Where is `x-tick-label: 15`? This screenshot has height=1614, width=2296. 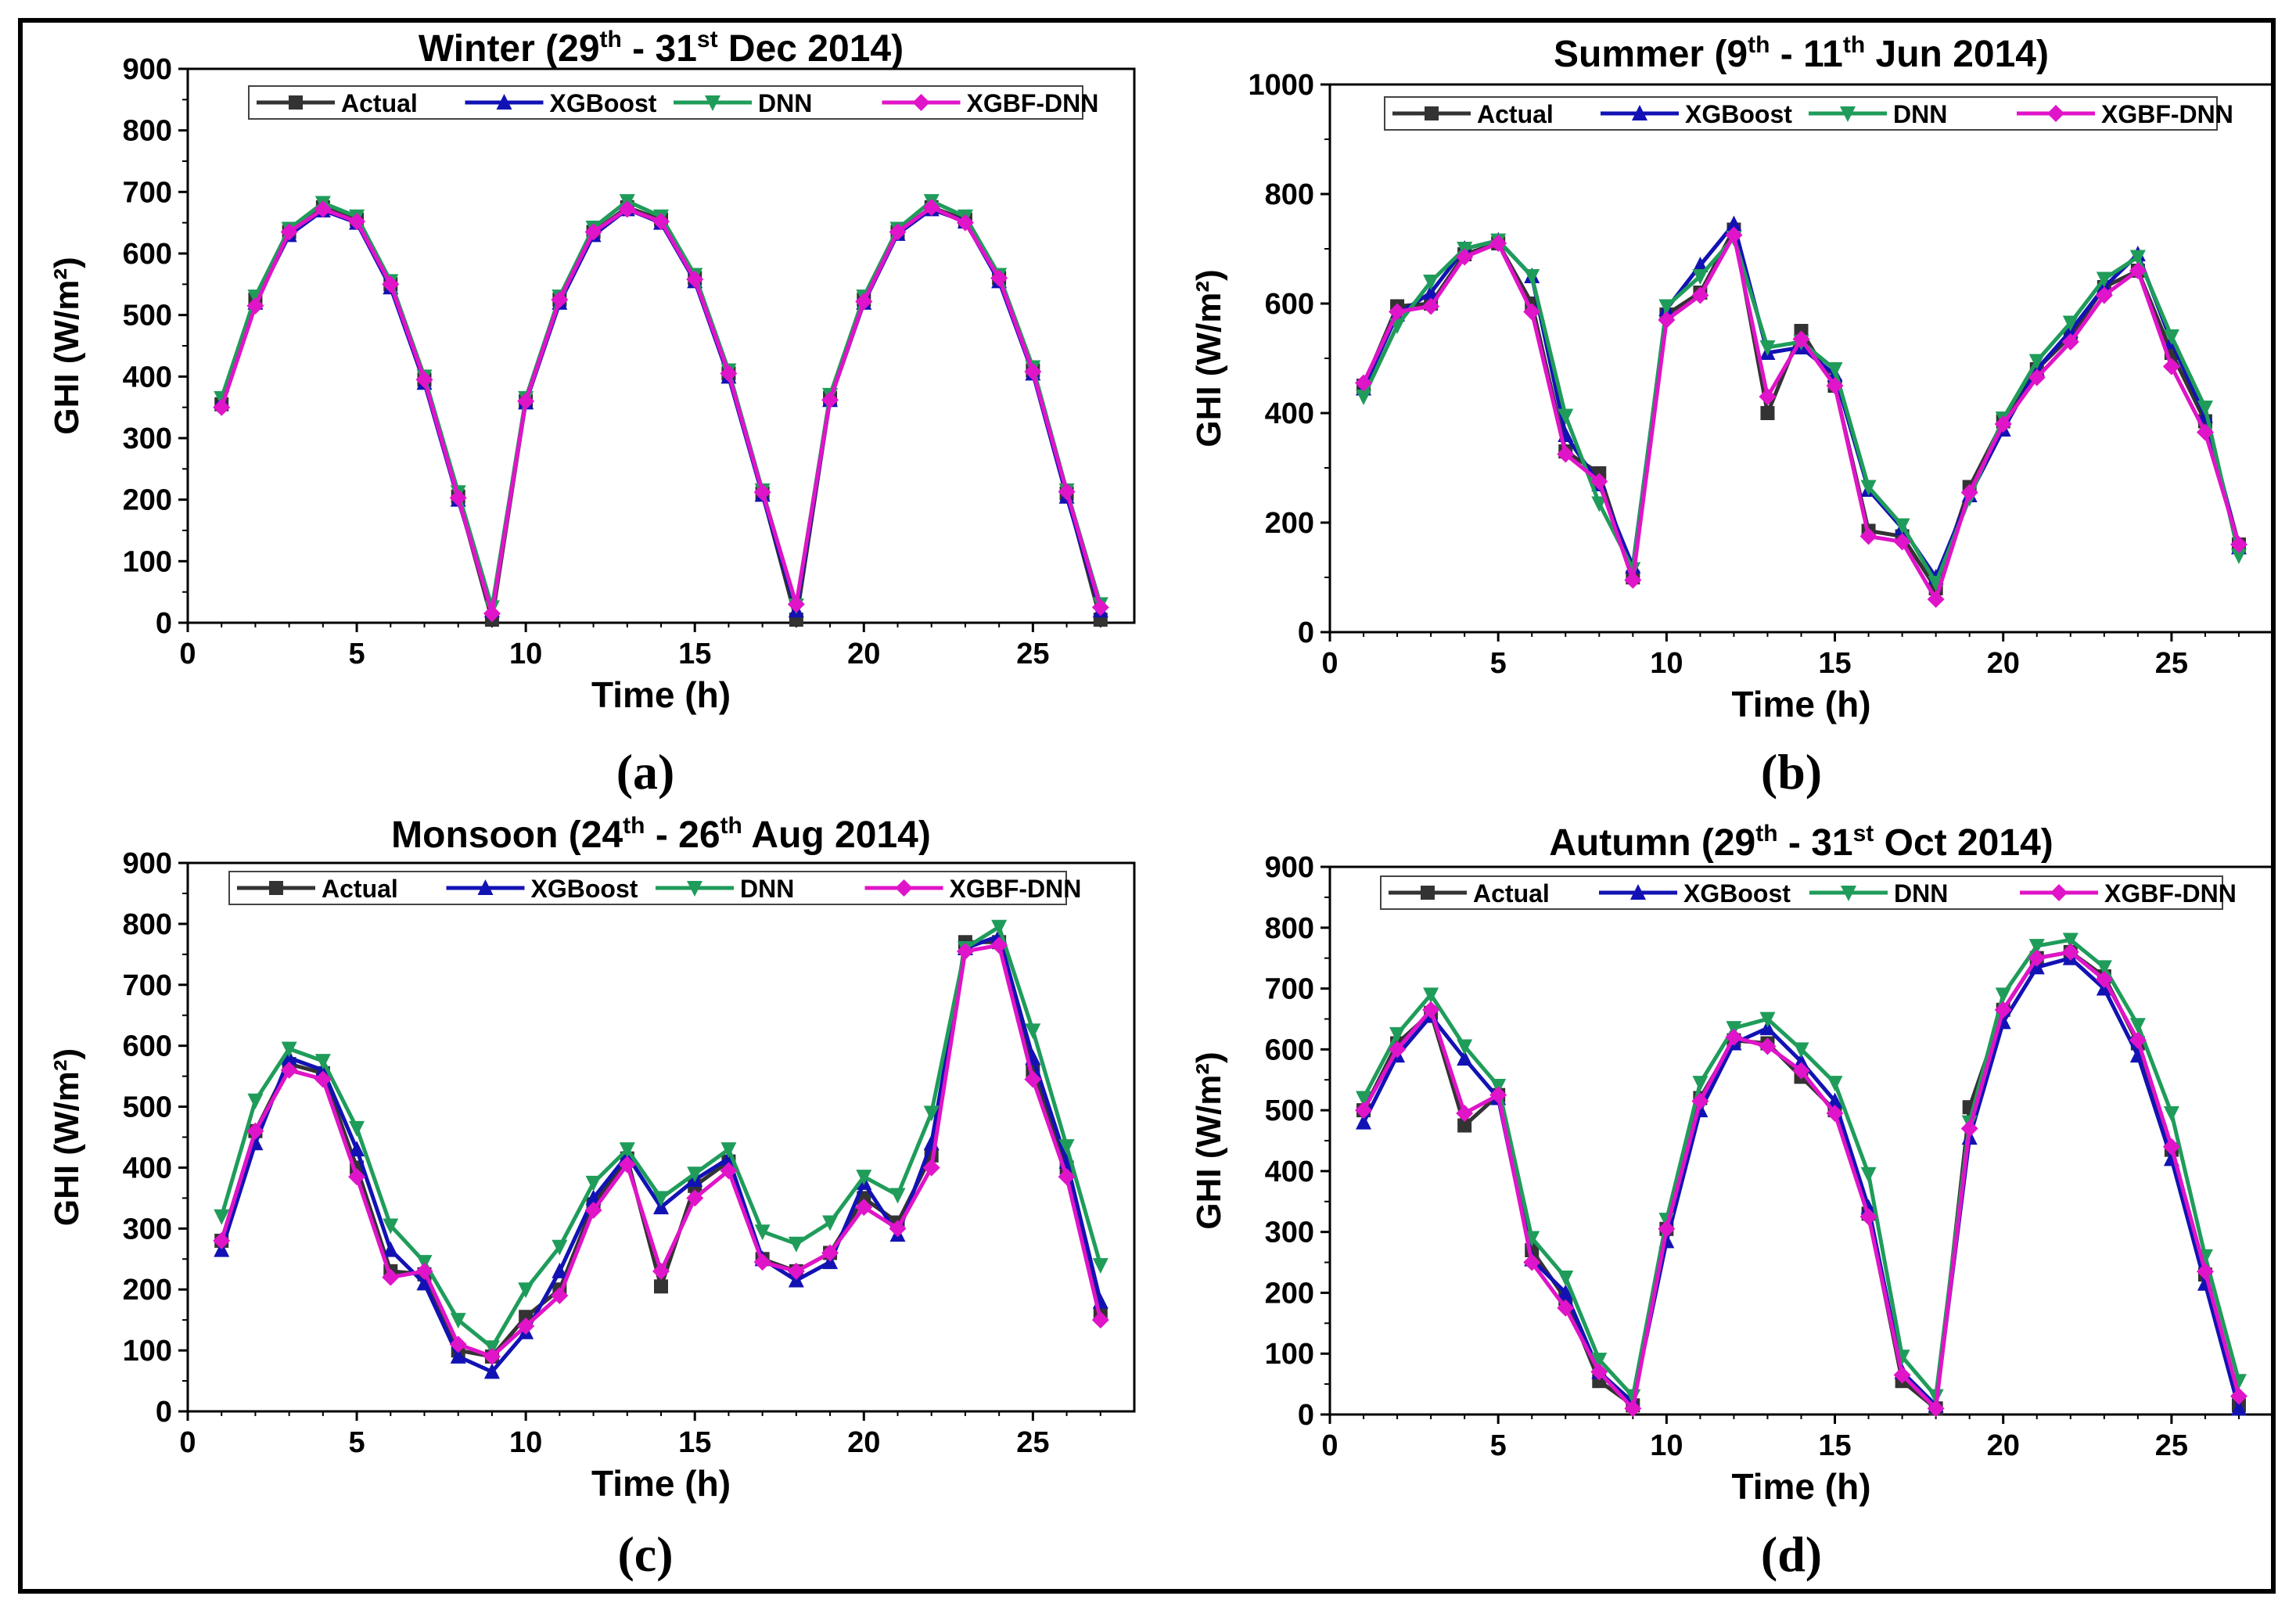
x-tick-label: 15 is located at coordinates (1835, 663).